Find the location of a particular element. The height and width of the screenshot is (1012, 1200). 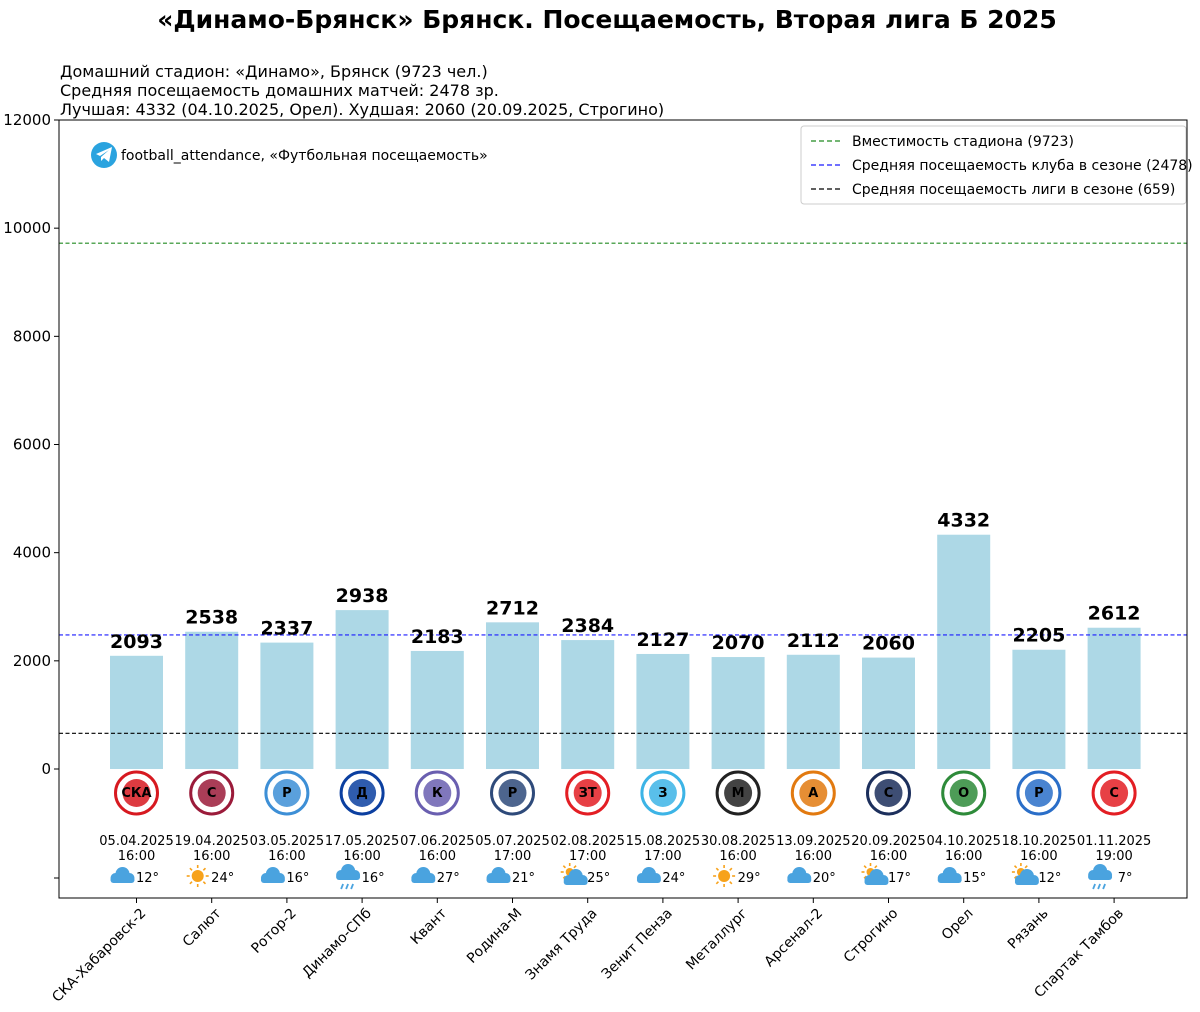

temperature-10: 20° is located at coordinates (824, 878).